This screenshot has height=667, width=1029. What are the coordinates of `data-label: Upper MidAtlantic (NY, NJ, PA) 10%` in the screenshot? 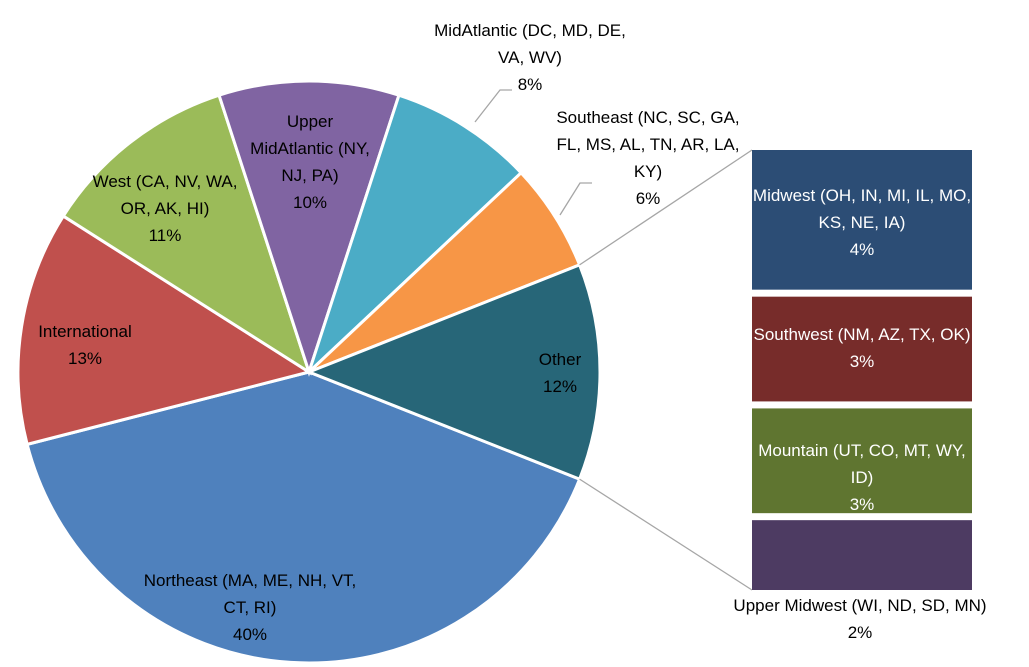 It's located at (310, 162).